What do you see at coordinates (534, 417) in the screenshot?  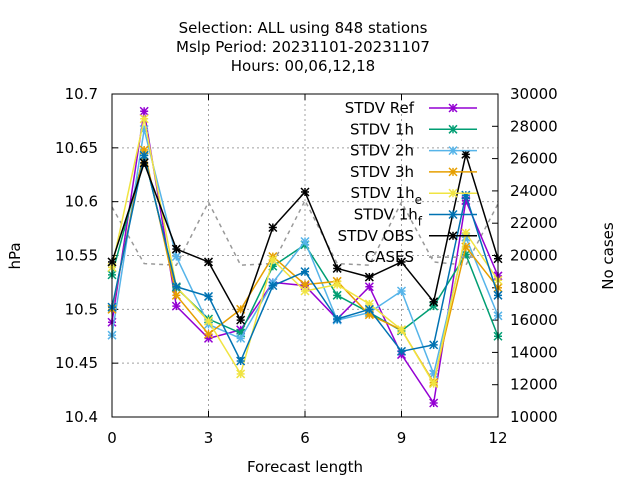 I see `y2-tick-label: 10000` at bounding box center [534, 417].